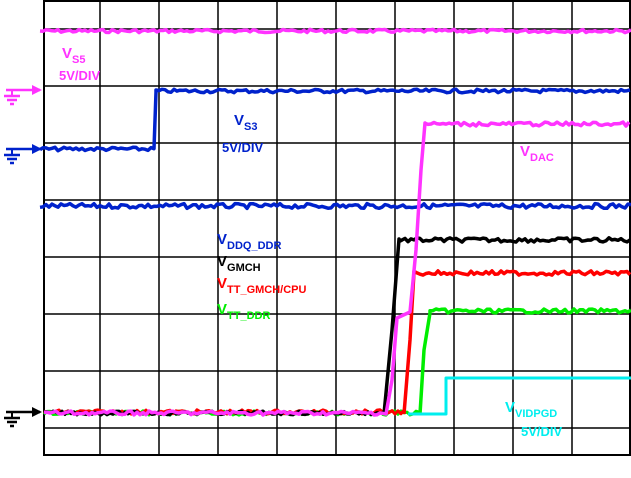 This screenshot has height=478, width=631. Describe the element at coordinates (254, 246) in the screenshot. I see `label-vddq-sub: DDQ_DDR` at that location.